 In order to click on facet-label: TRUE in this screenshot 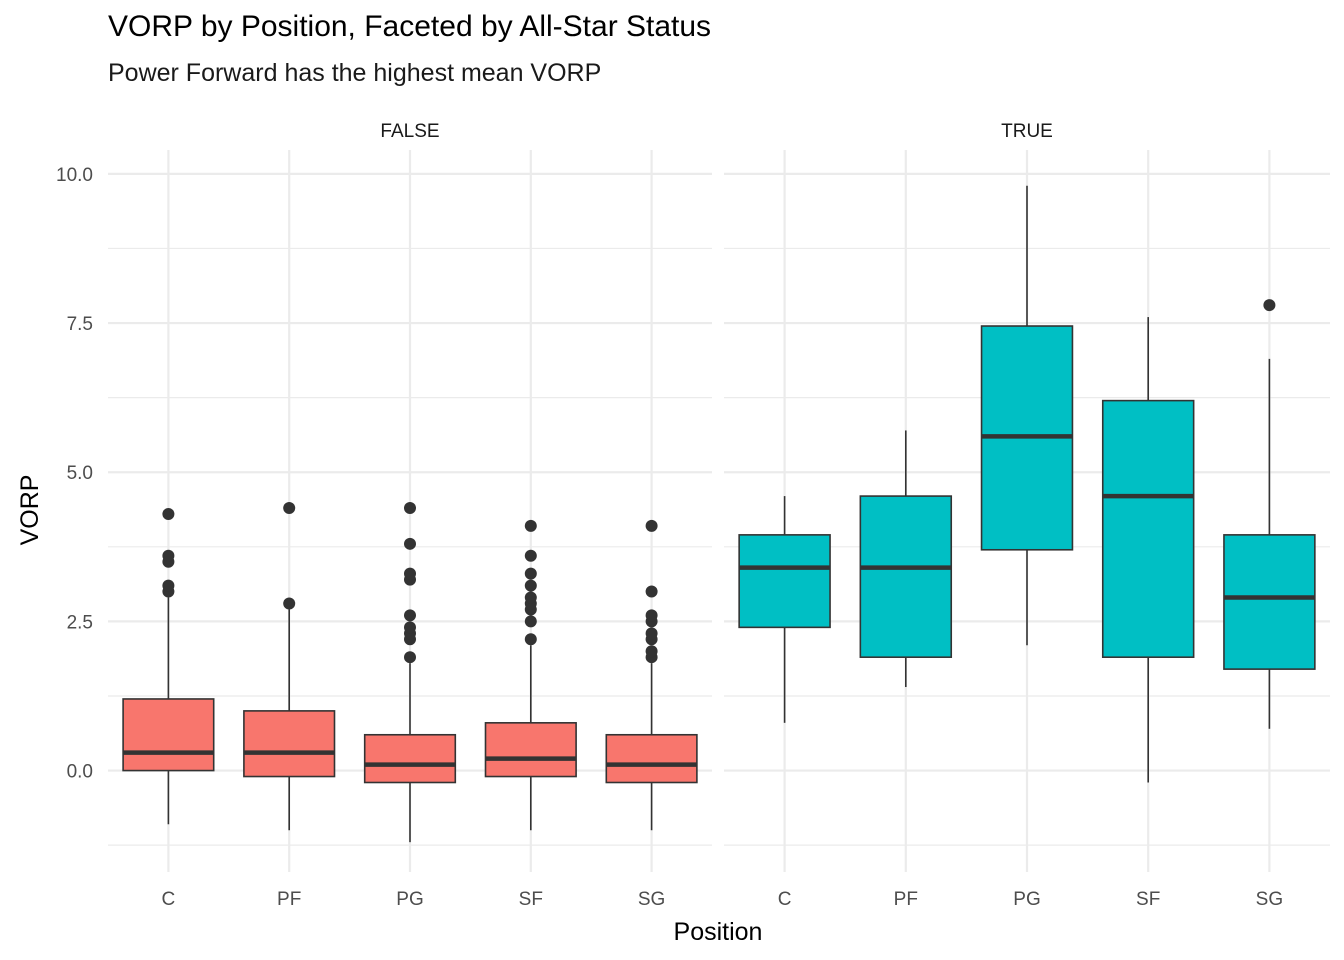, I will do `click(1027, 131)`.